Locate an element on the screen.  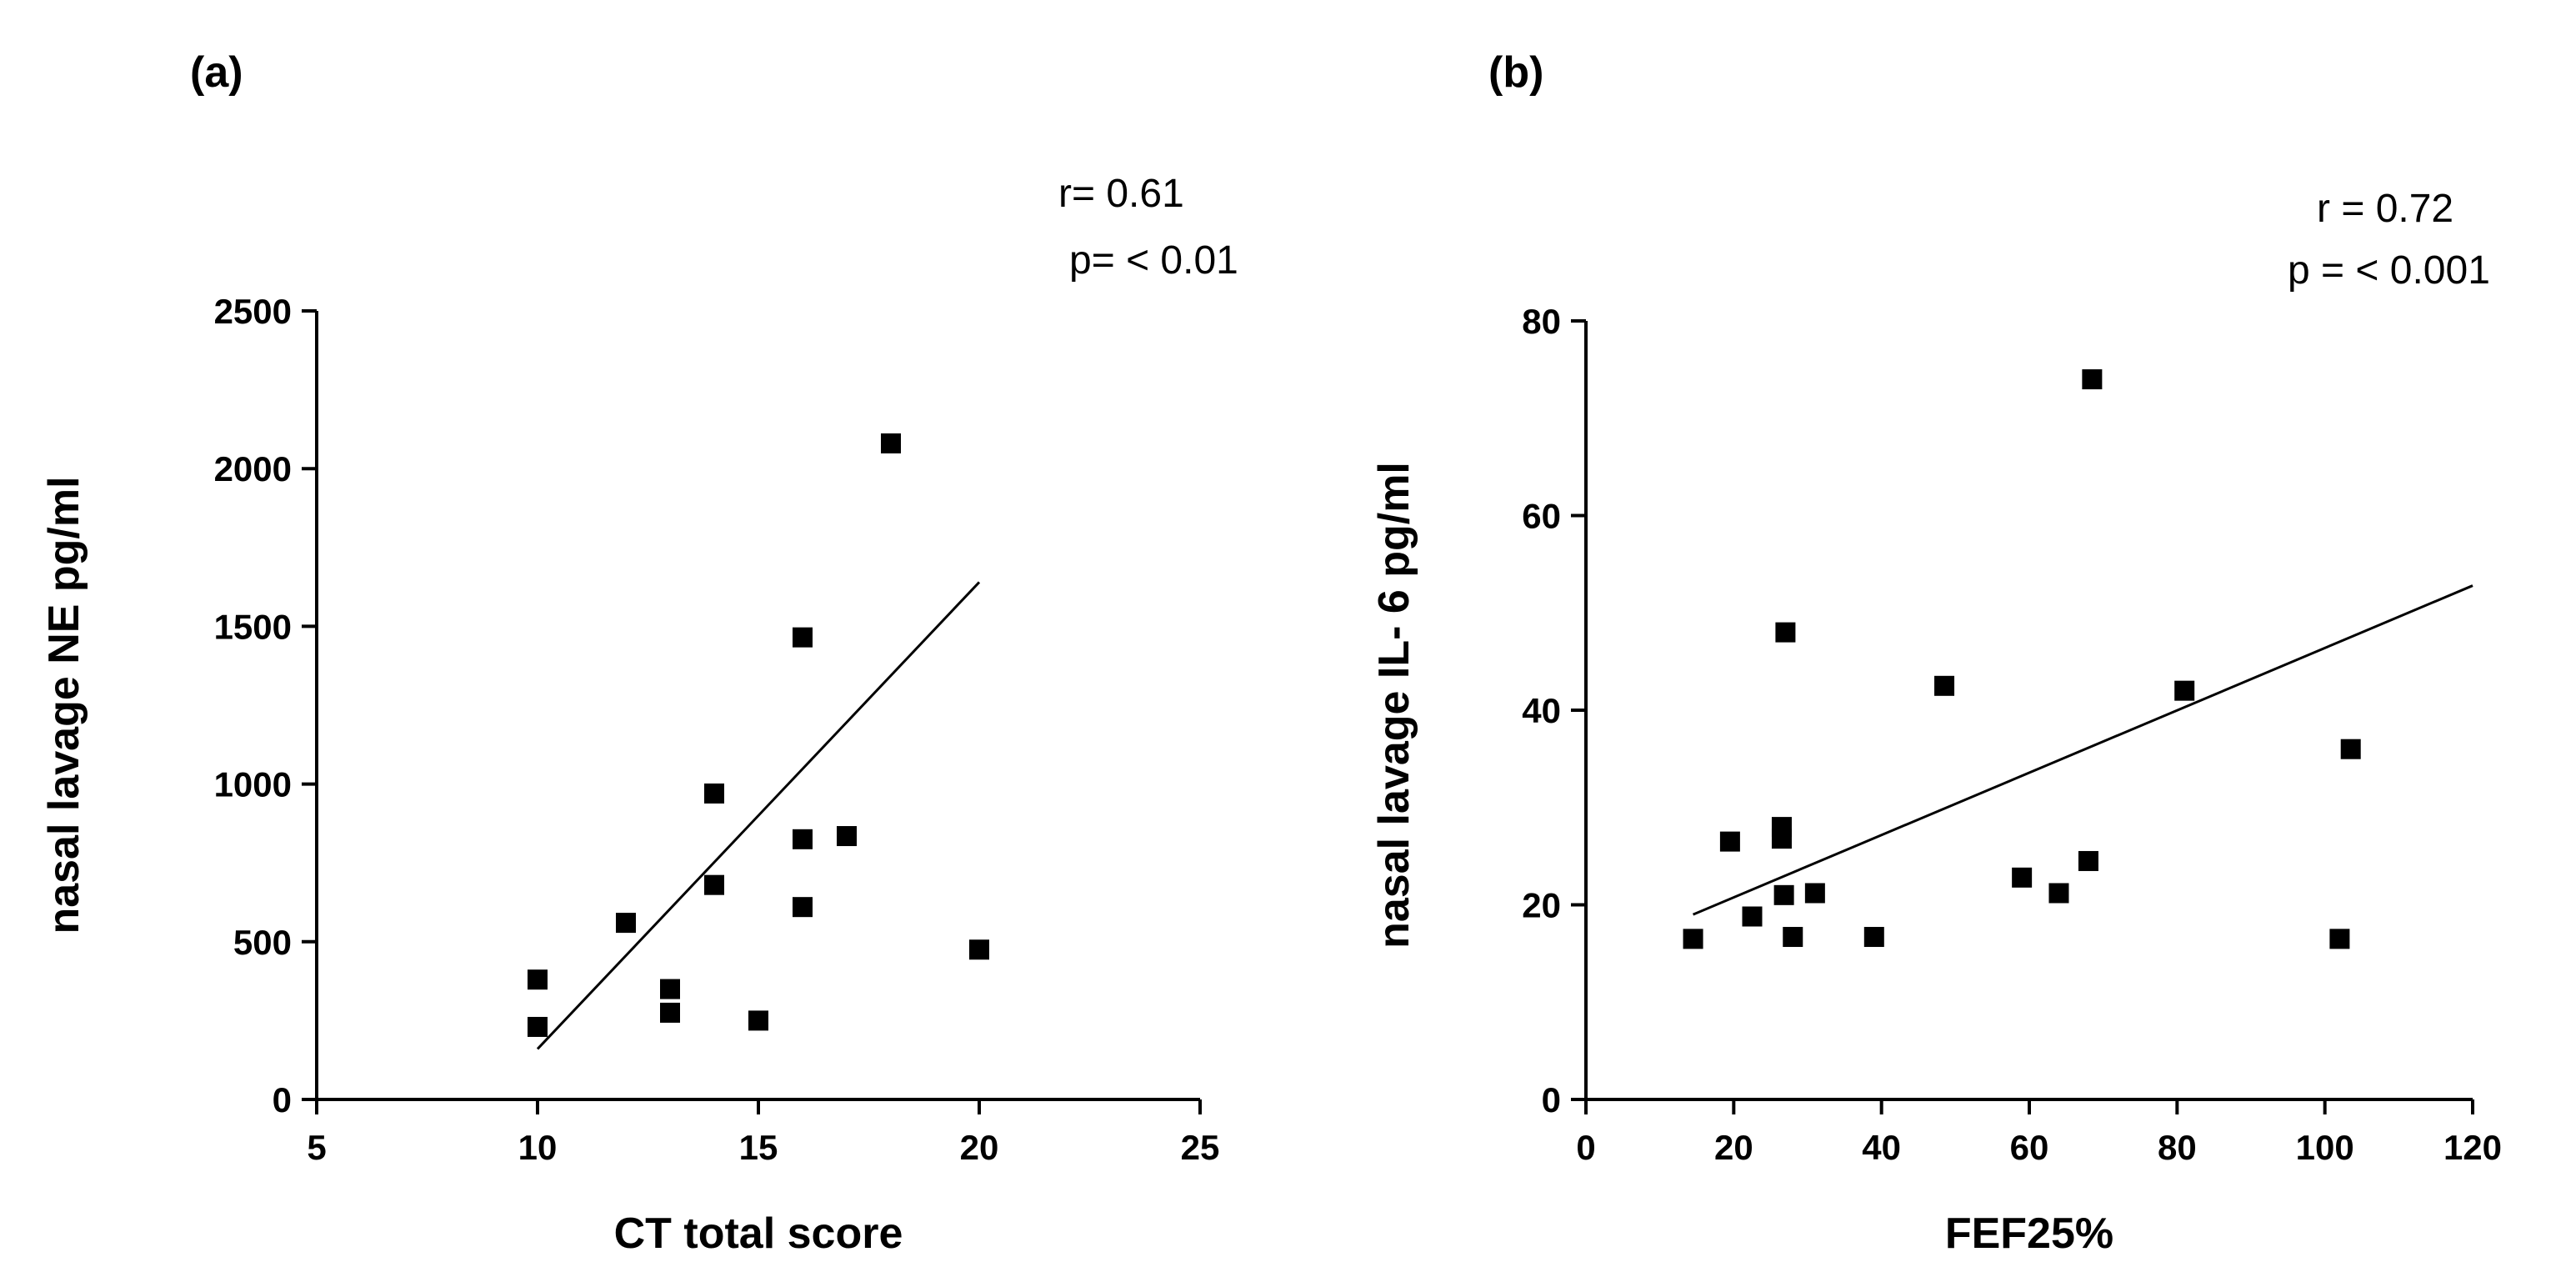
y-tick-label: 2000 is located at coordinates (253, 468).